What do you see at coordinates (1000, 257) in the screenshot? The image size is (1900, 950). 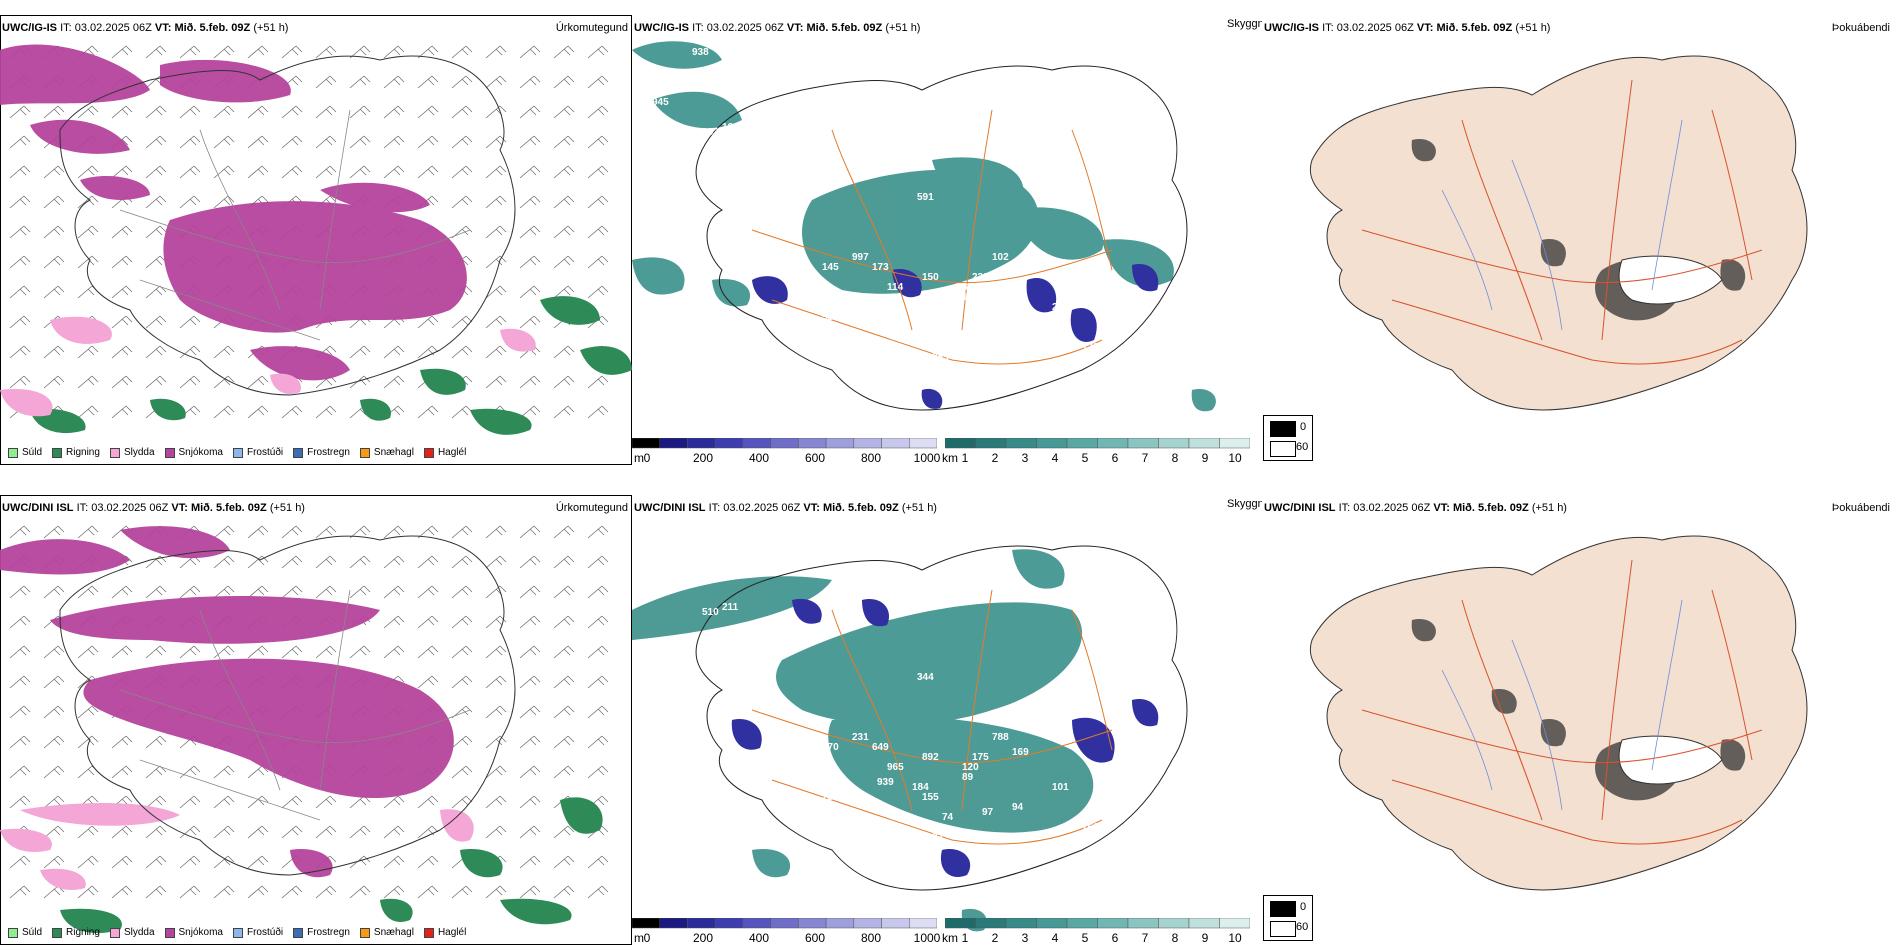 I see `visibility-value-label: 102` at bounding box center [1000, 257].